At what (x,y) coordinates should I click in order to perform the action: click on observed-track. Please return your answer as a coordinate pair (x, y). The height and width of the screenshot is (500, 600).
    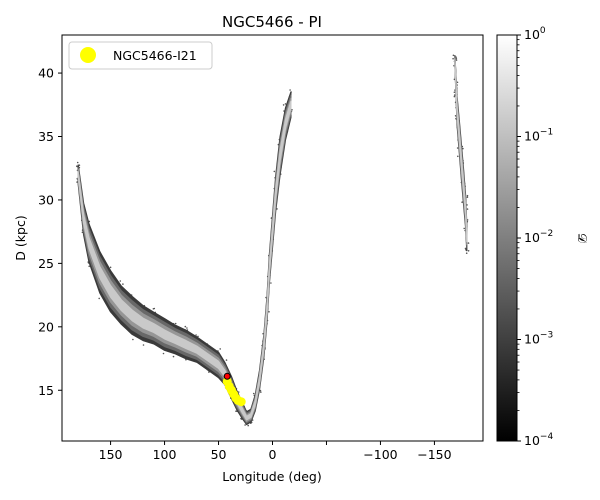
    Looking at the image, I should click on (234, 391).